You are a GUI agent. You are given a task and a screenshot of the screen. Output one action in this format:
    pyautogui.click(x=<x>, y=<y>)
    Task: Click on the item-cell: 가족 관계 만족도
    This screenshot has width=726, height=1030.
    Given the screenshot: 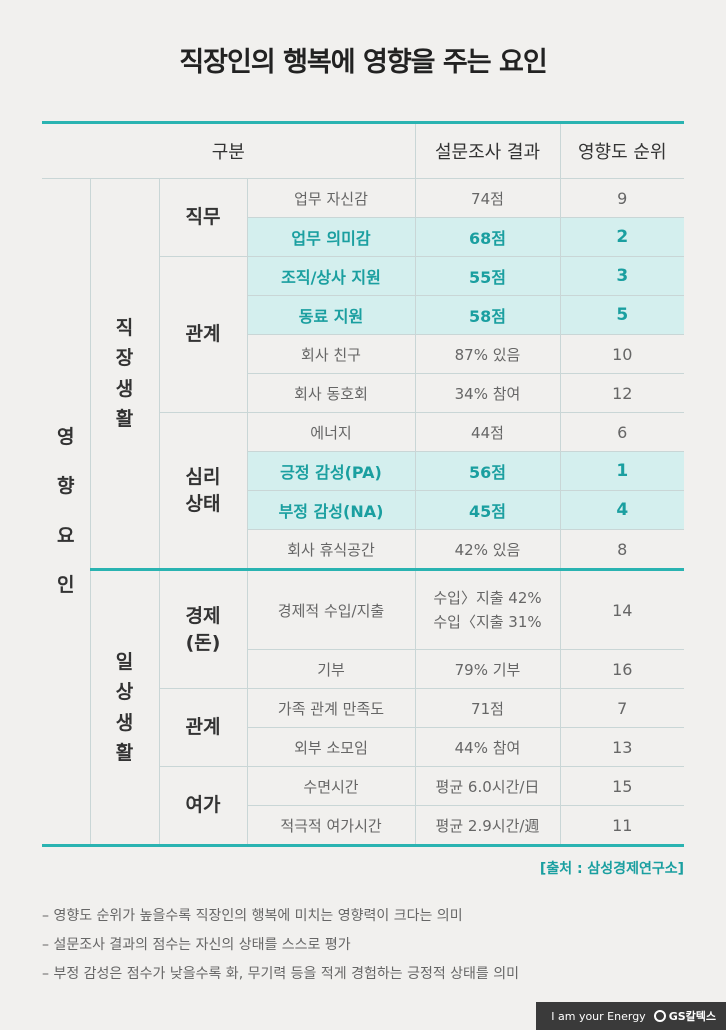 What is the action you would take?
    pyautogui.click(x=331, y=708)
    